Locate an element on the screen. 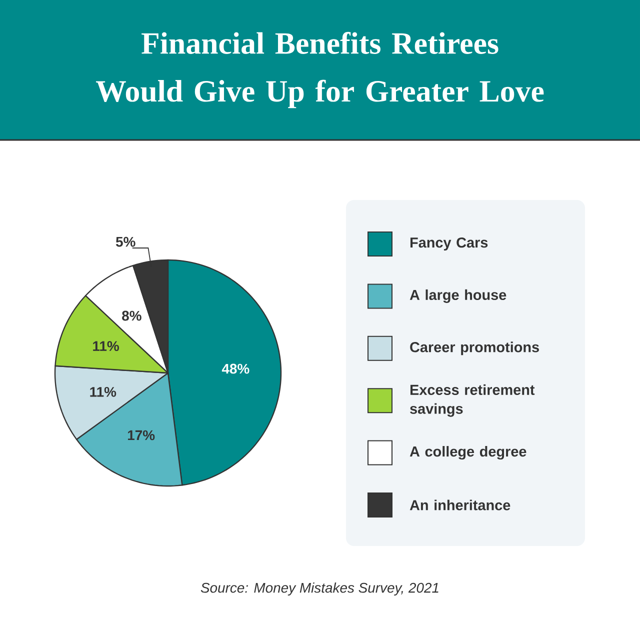  data-label: 17% is located at coordinates (141, 435).